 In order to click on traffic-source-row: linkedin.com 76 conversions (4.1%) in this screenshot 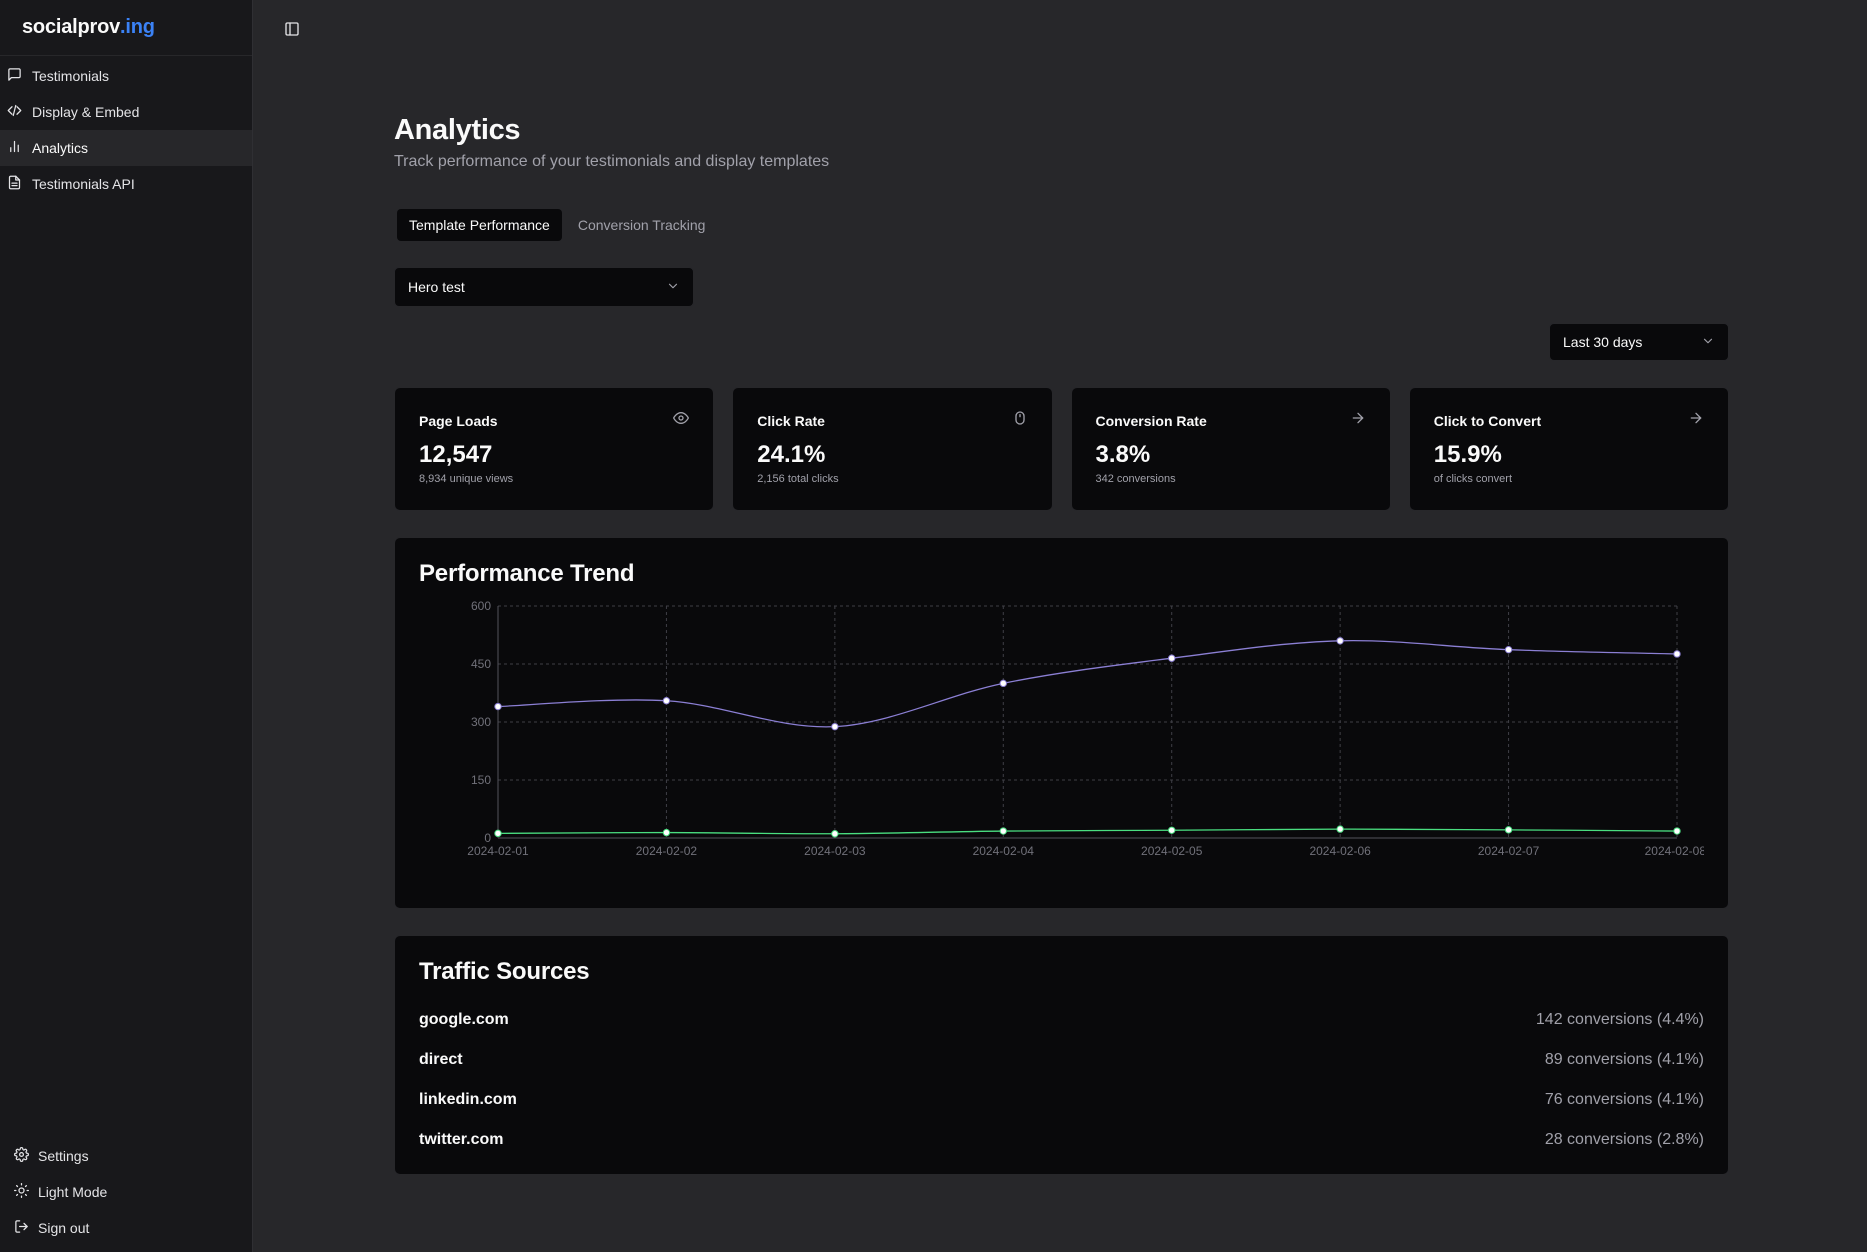, I will do `click(1061, 1100)`.